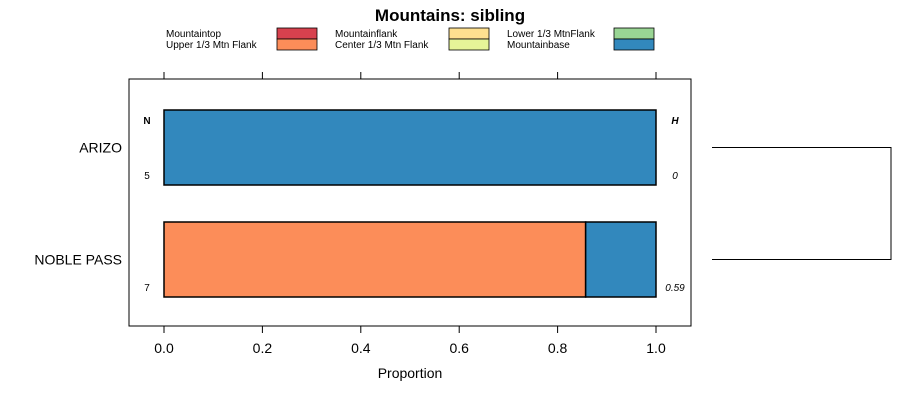 This screenshot has height=400, width=900. What do you see at coordinates (361, 348) in the screenshot?
I see `x-tick-label: 0.4` at bounding box center [361, 348].